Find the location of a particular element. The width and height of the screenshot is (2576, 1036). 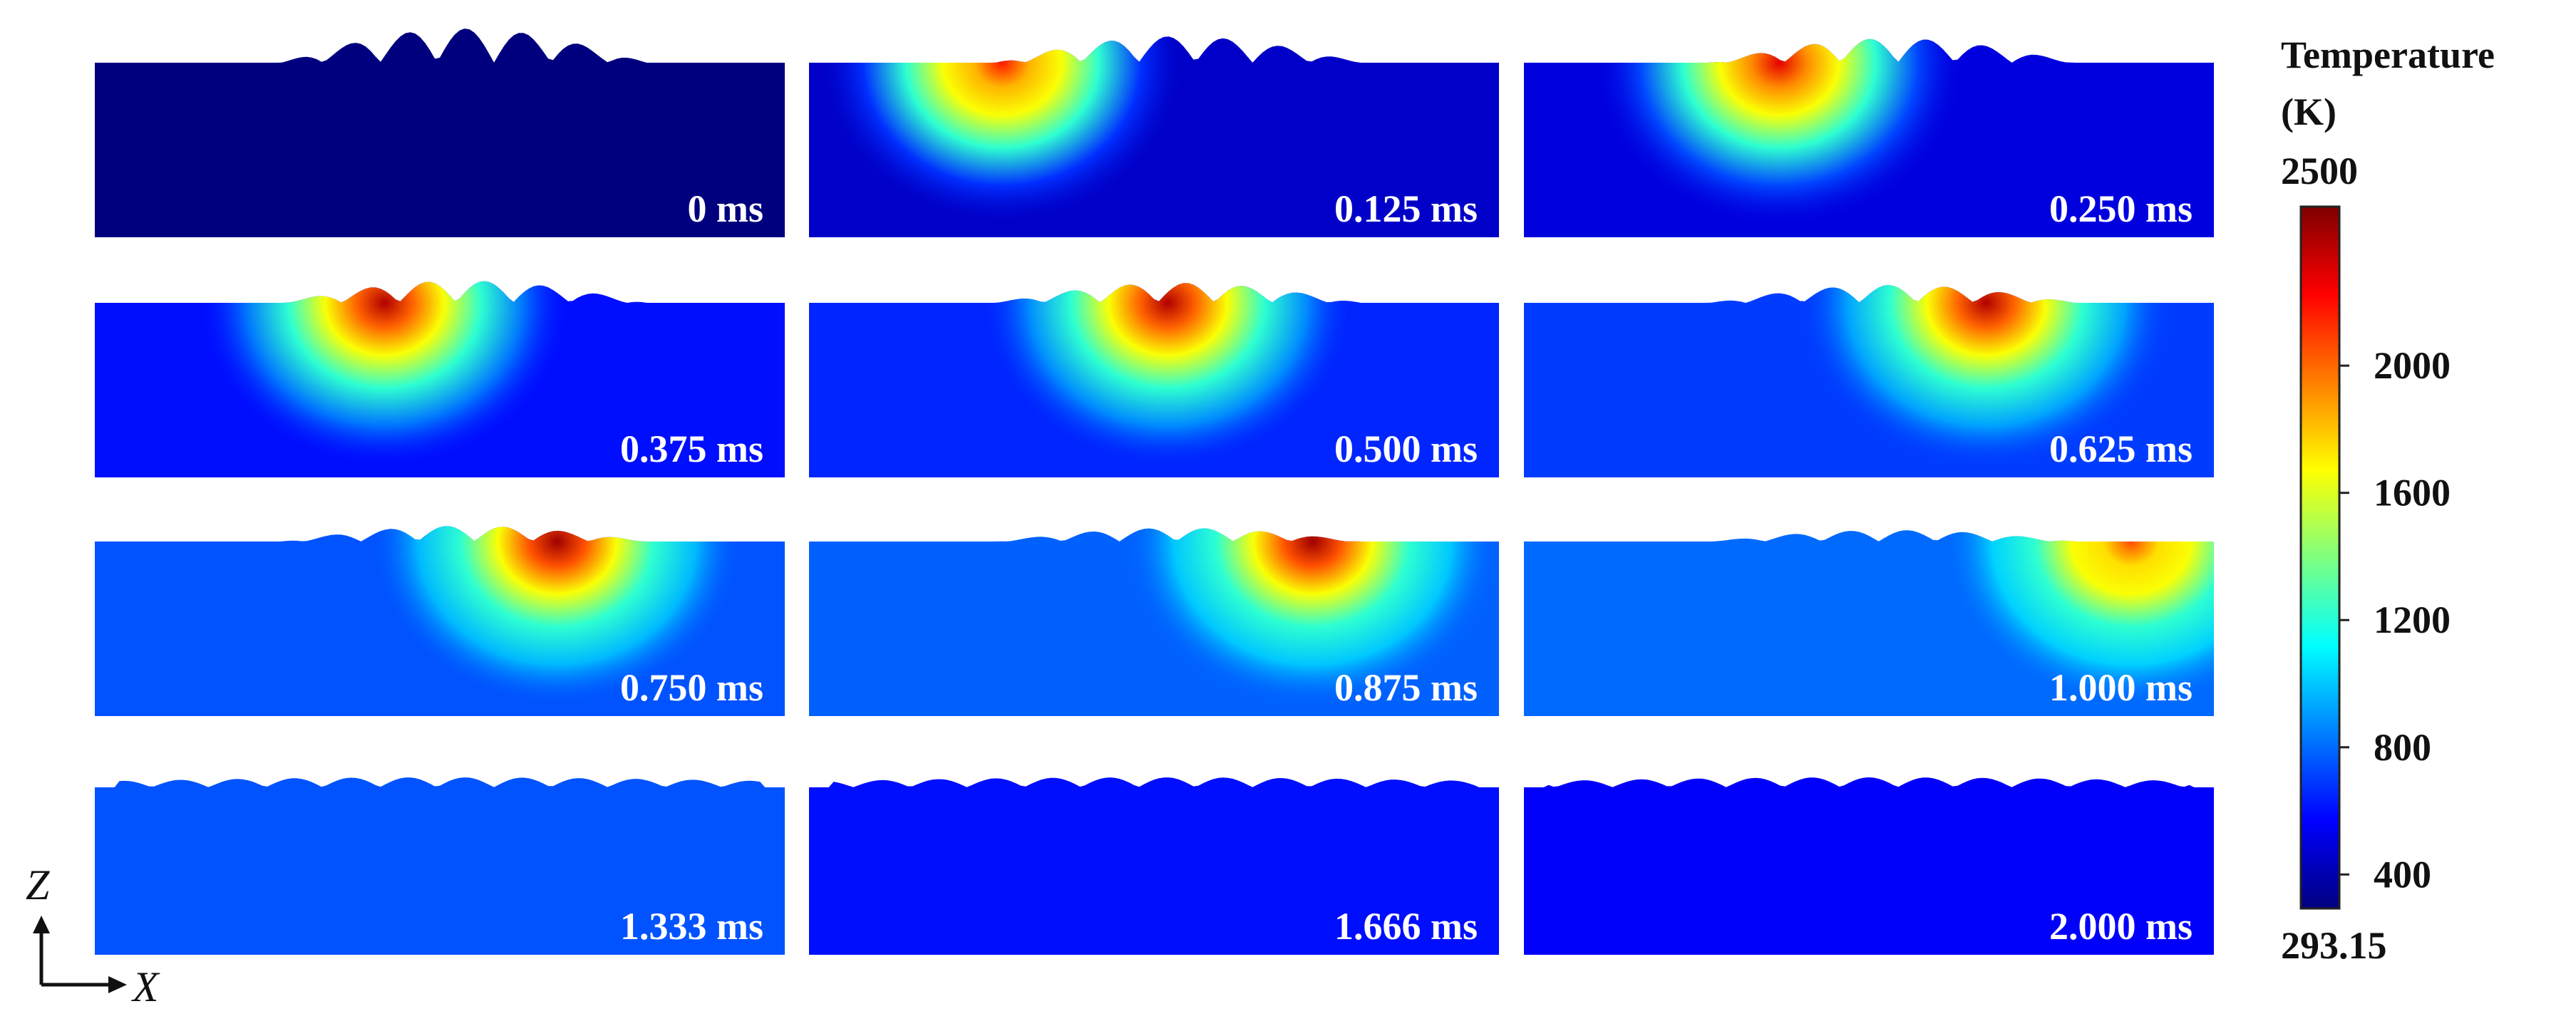

panel: 1.333 ms is located at coordinates (440, 866).